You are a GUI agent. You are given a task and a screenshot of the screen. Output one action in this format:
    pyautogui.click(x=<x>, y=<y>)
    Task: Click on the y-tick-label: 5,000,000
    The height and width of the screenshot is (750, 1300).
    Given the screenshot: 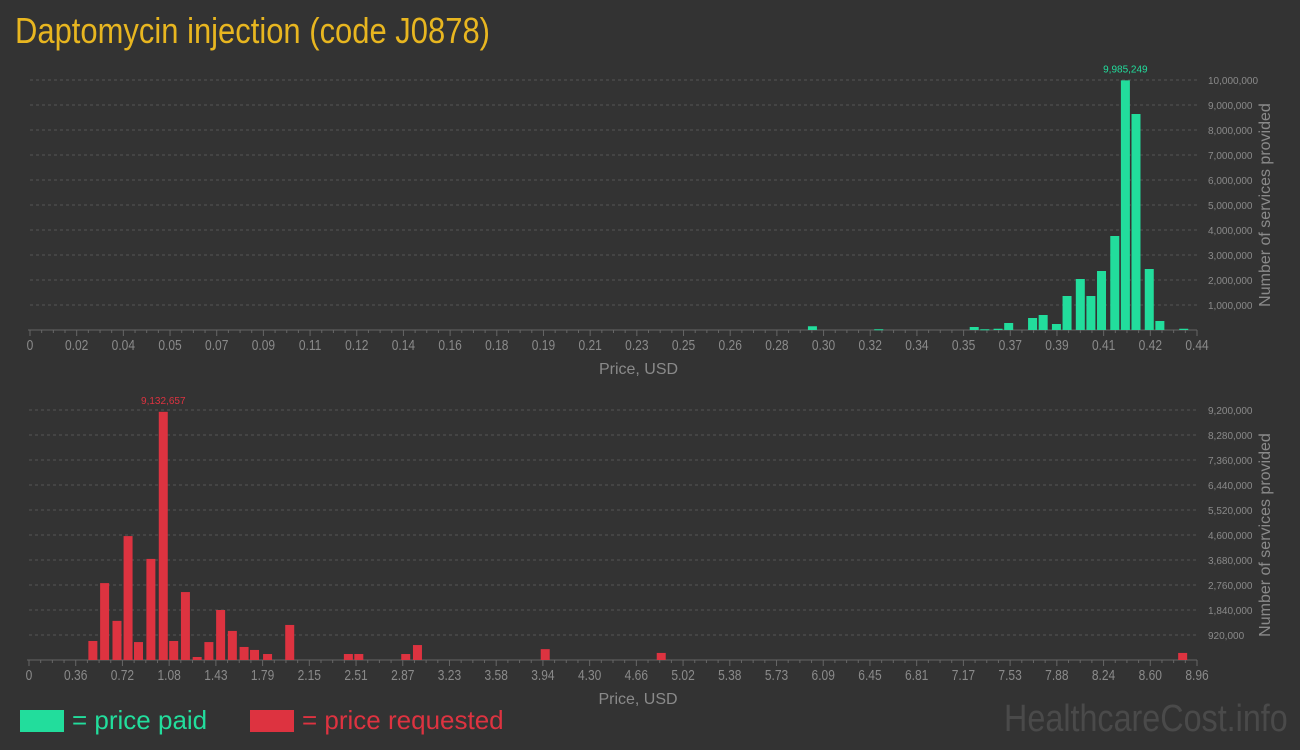 What is the action you would take?
    pyautogui.click(x=1230, y=206)
    